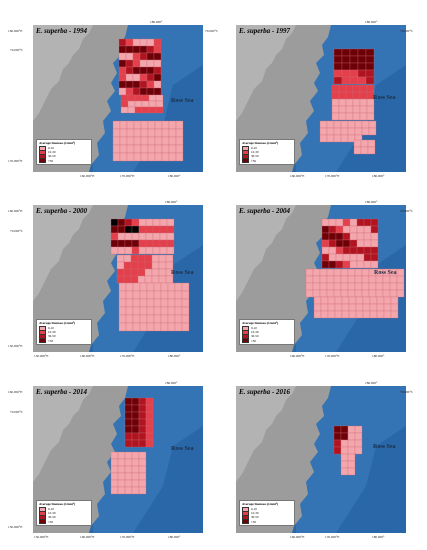 This screenshot has width=427, height=550. Describe the element at coordinates (51, 509) in the screenshot. I see `legend-label: 0-10` at that location.